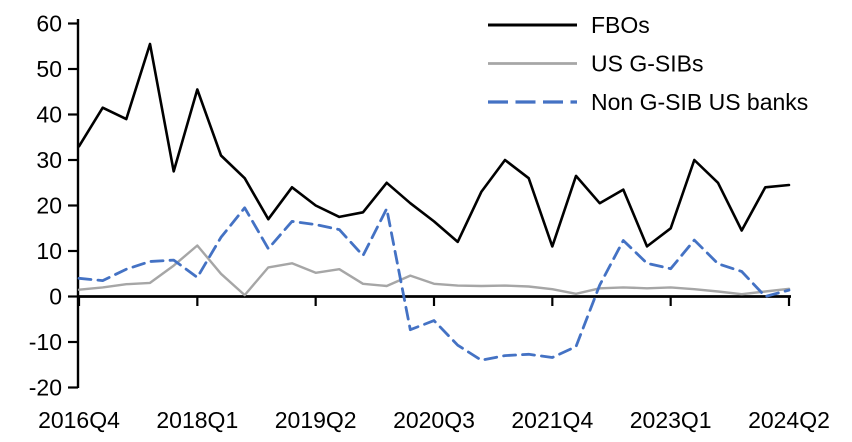 The width and height of the screenshot is (852, 442). Describe the element at coordinates (620, 25) in the screenshot. I see `legend-label-fbos: FBOs` at that location.